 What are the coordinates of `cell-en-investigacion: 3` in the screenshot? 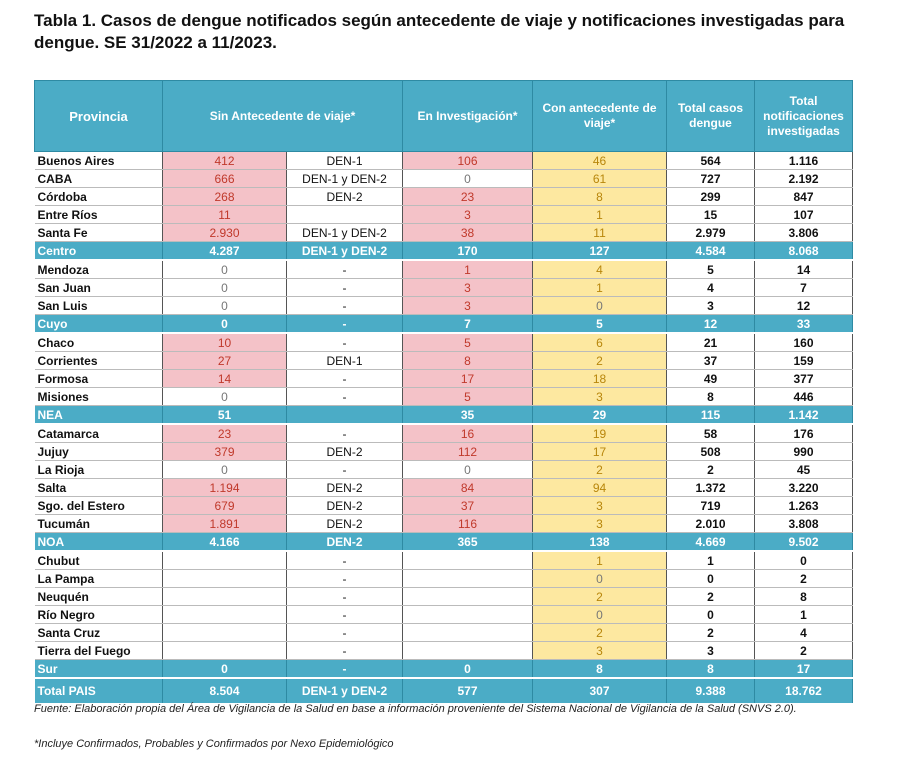 It's located at (468, 305).